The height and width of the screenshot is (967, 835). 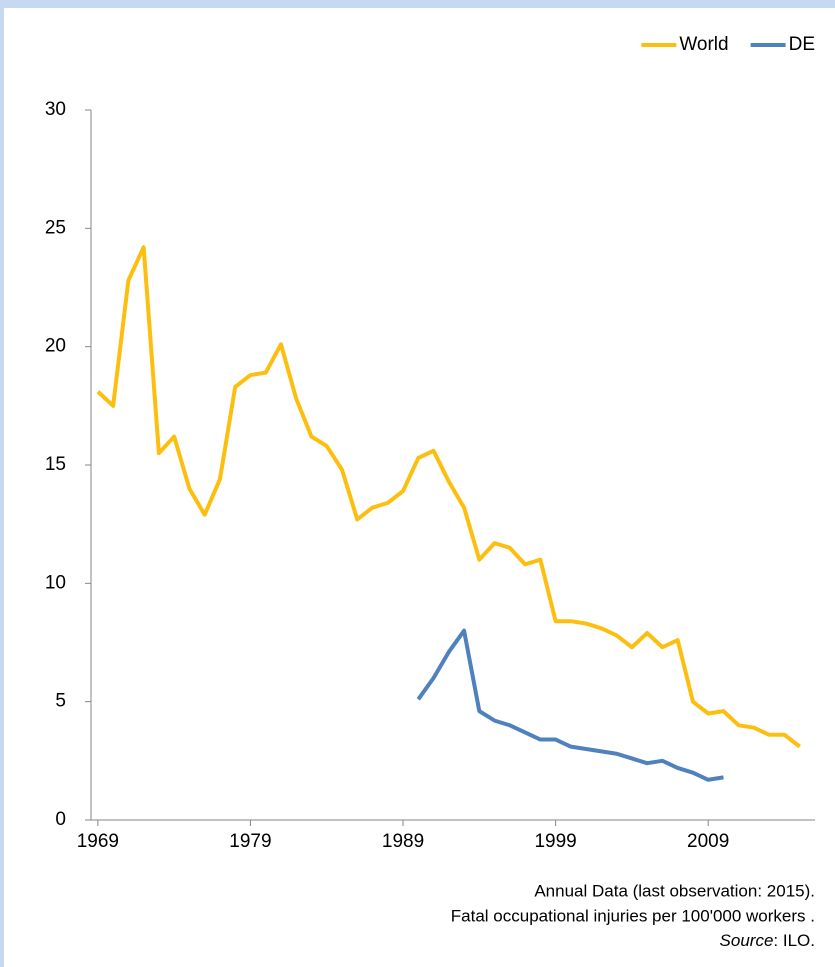 I want to click on source: Source: ILO., so click(x=767, y=940).